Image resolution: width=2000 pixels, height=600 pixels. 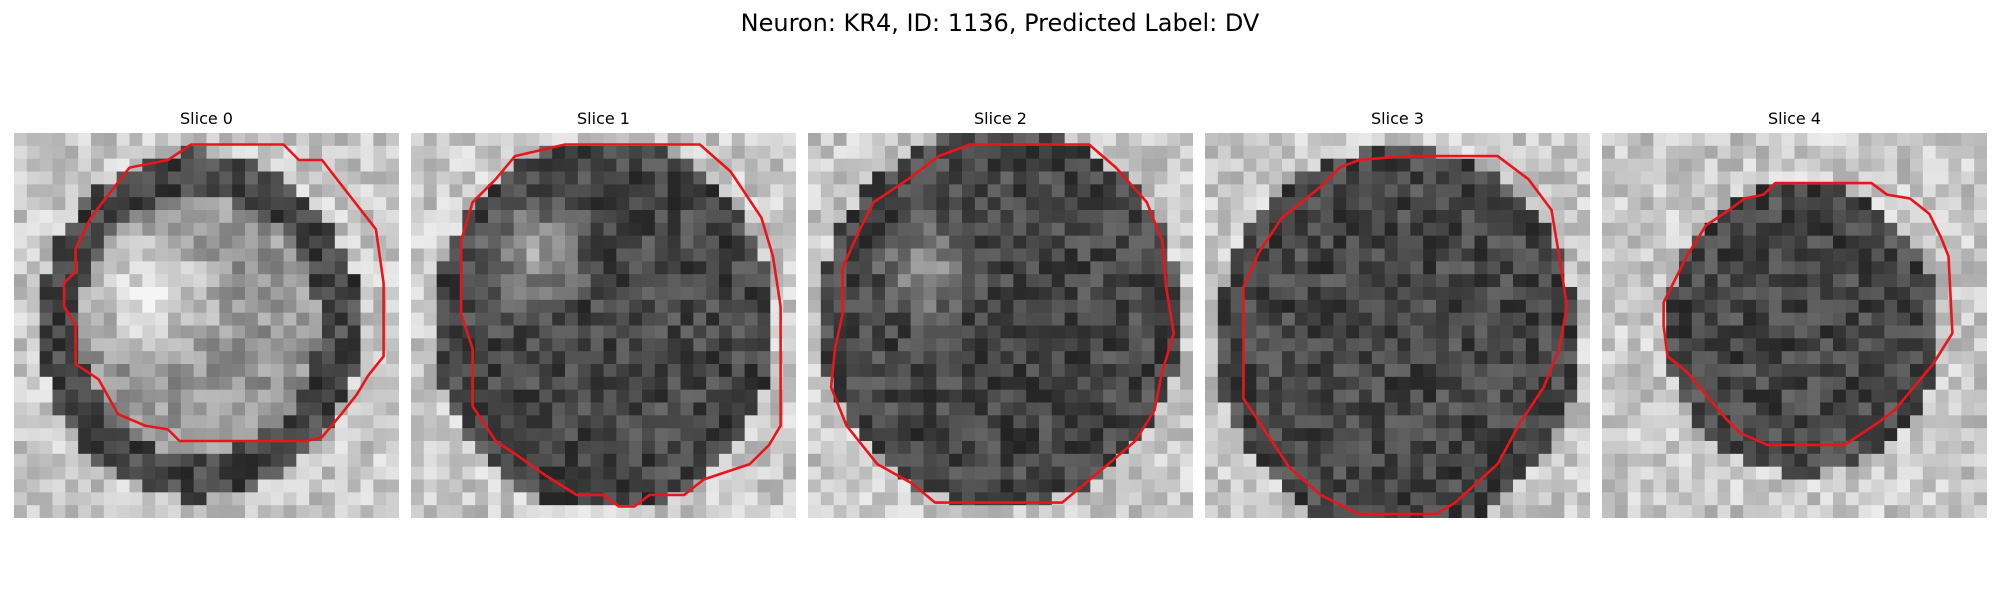 I want to click on slice-title-3: Slice 3, so click(x=1397, y=118).